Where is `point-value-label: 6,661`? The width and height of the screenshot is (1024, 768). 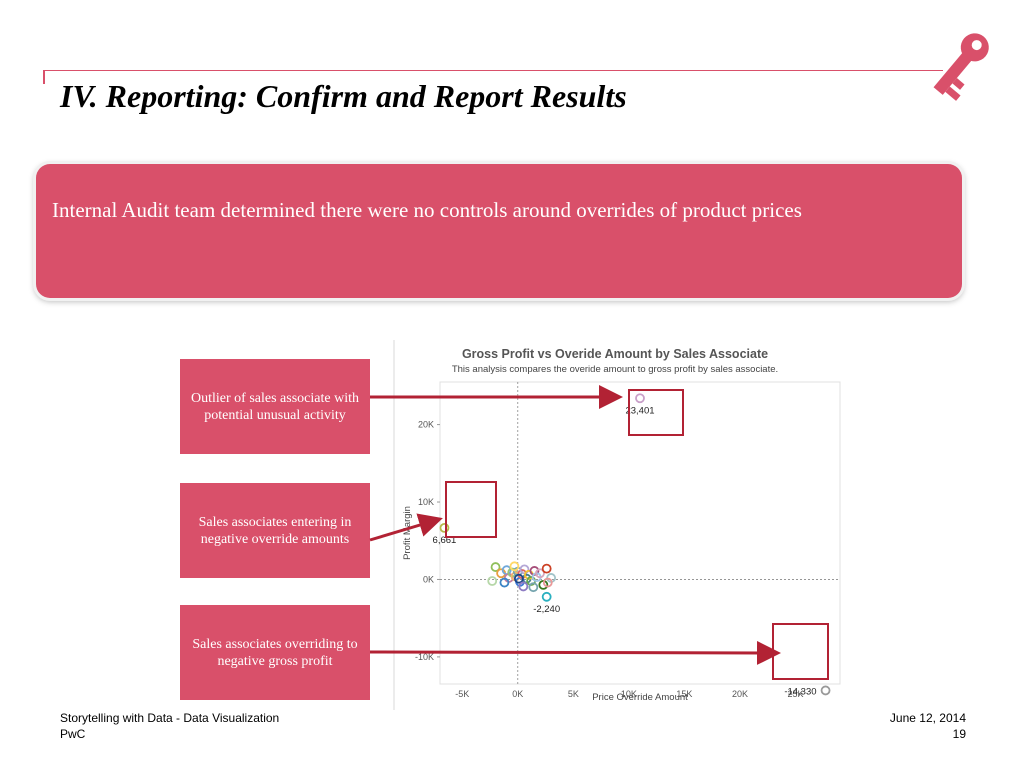
point-value-label: 6,661 is located at coordinates (445, 540).